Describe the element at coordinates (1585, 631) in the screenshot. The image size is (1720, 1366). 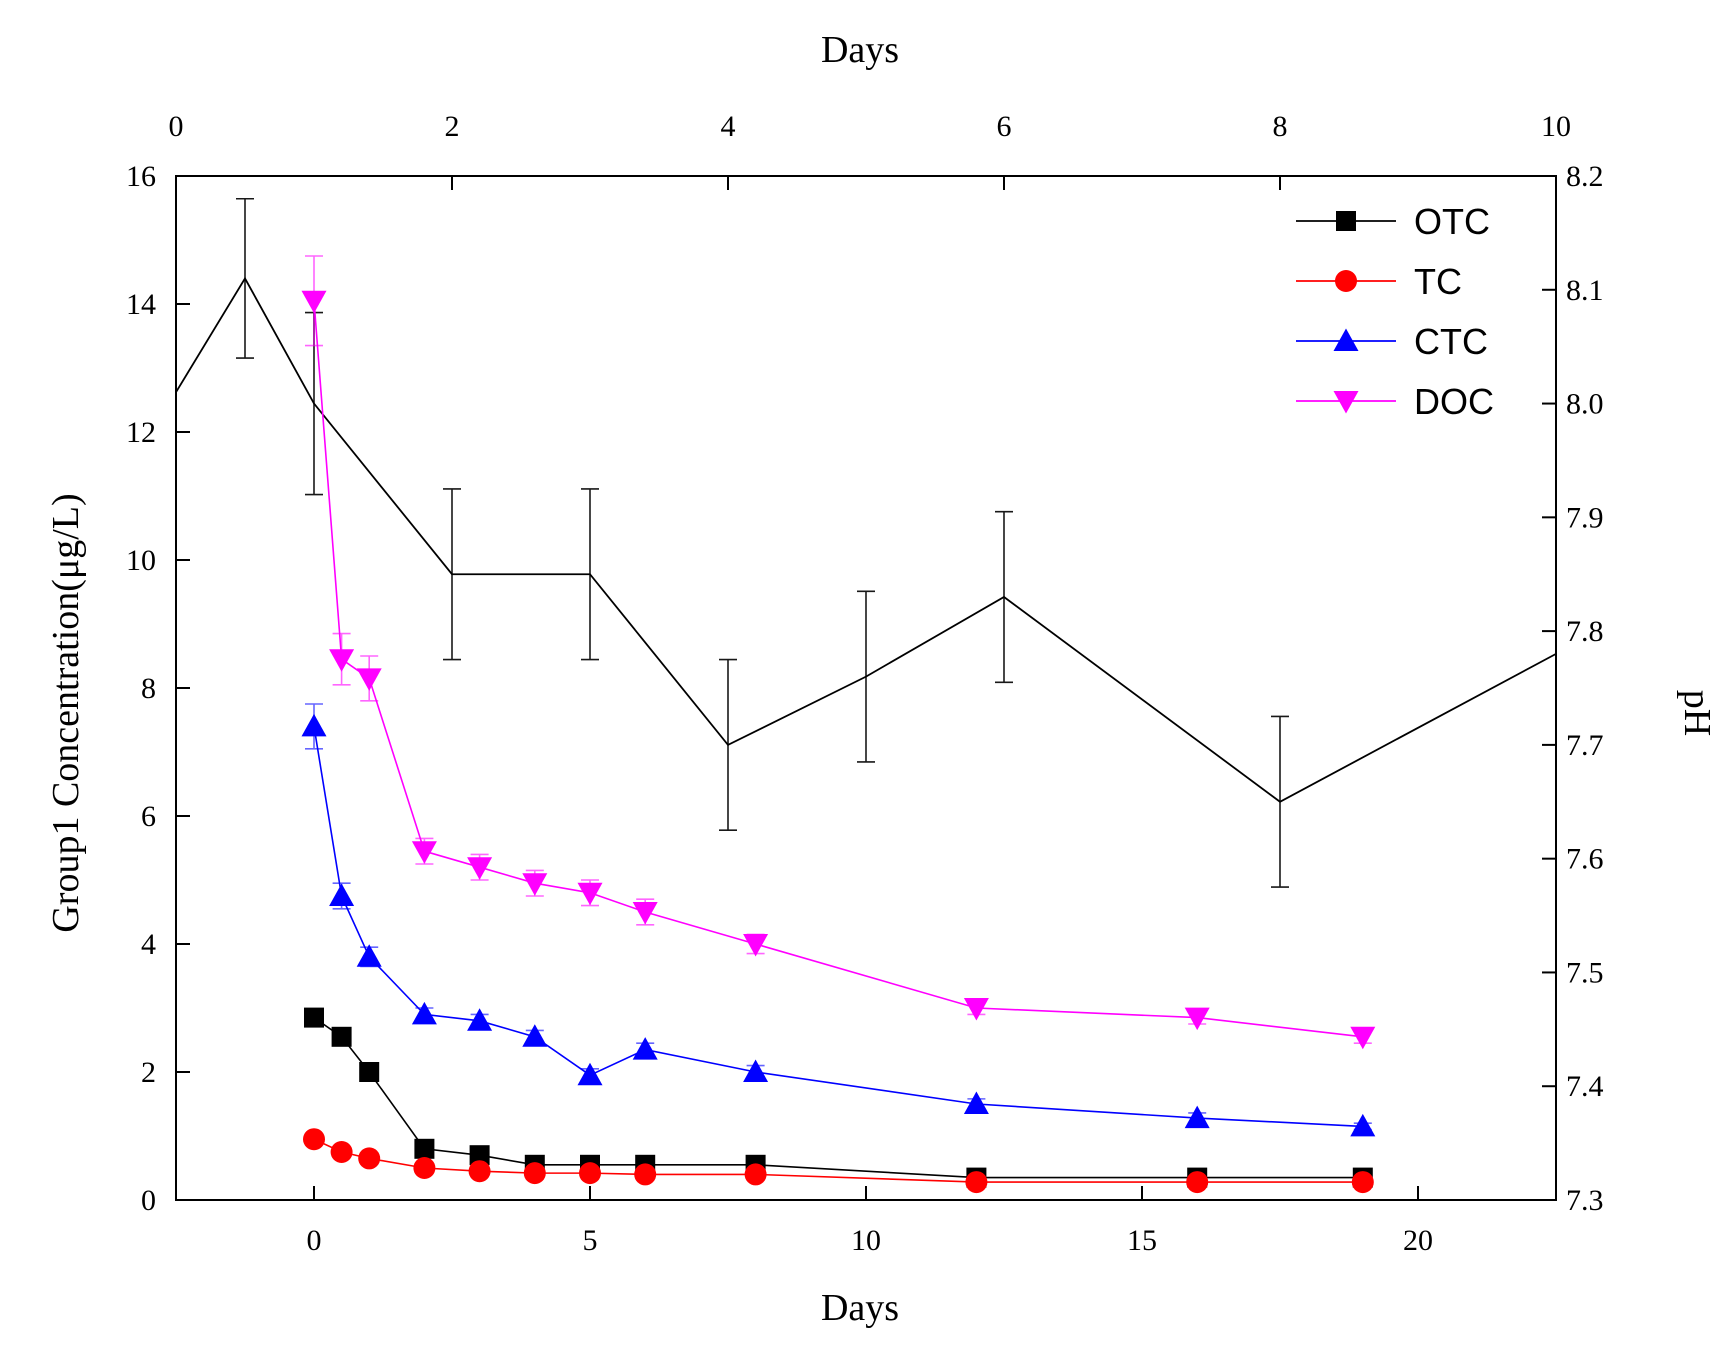
I see `y-right-tick-label: 7.8` at that location.